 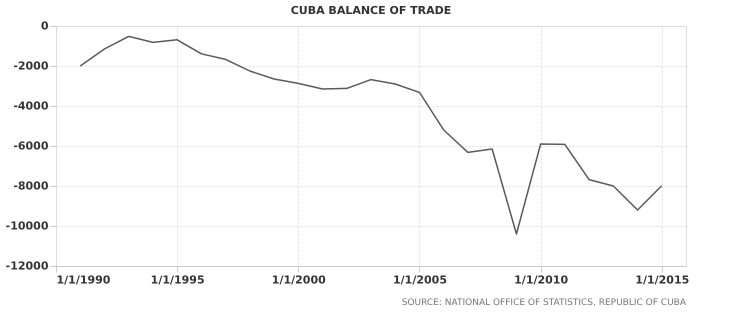 I want to click on x-tick-label: 1/1/1990, so click(x=83, y=280).